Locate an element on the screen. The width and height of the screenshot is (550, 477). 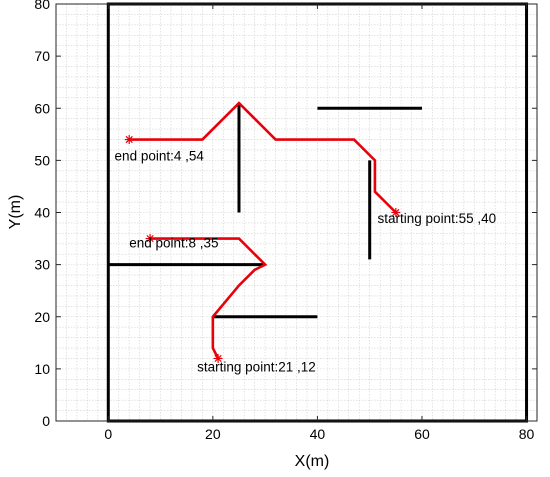
y-tick-label: 30 is located at coordinates (42, 265).